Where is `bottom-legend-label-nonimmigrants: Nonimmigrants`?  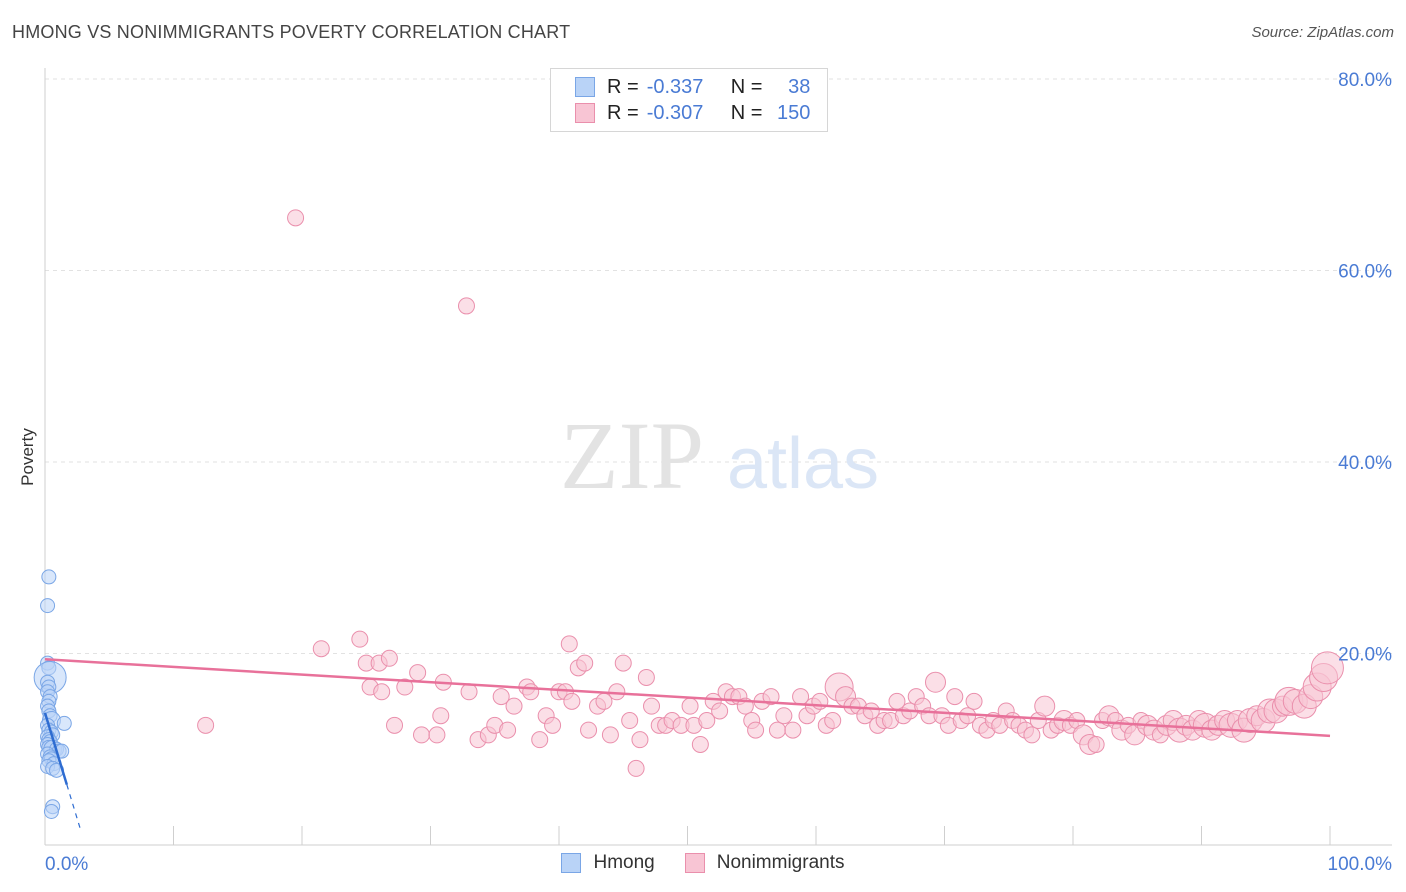
bottom-legend-label-nonimmigrants: Nonimmigrants is located at coordinates (780, 862).